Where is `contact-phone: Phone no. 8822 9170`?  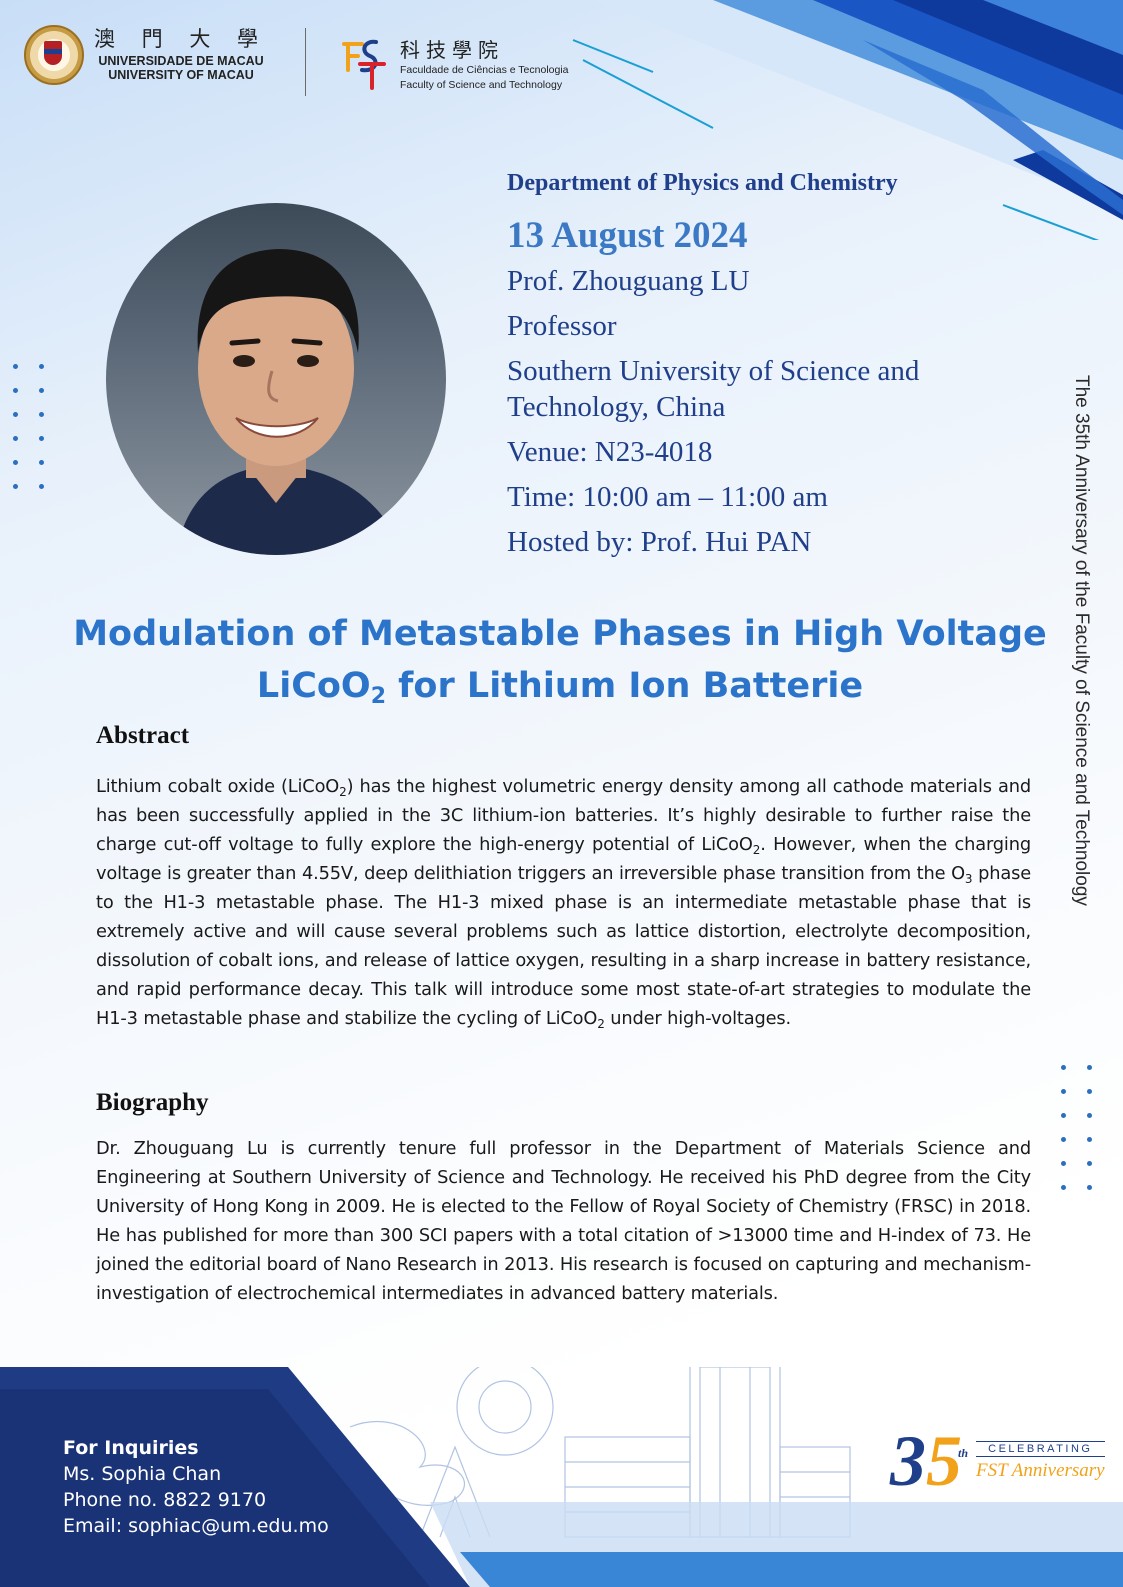
contact-phone: Phone no. 8822 9170 is located at coordinates (165, 1500).